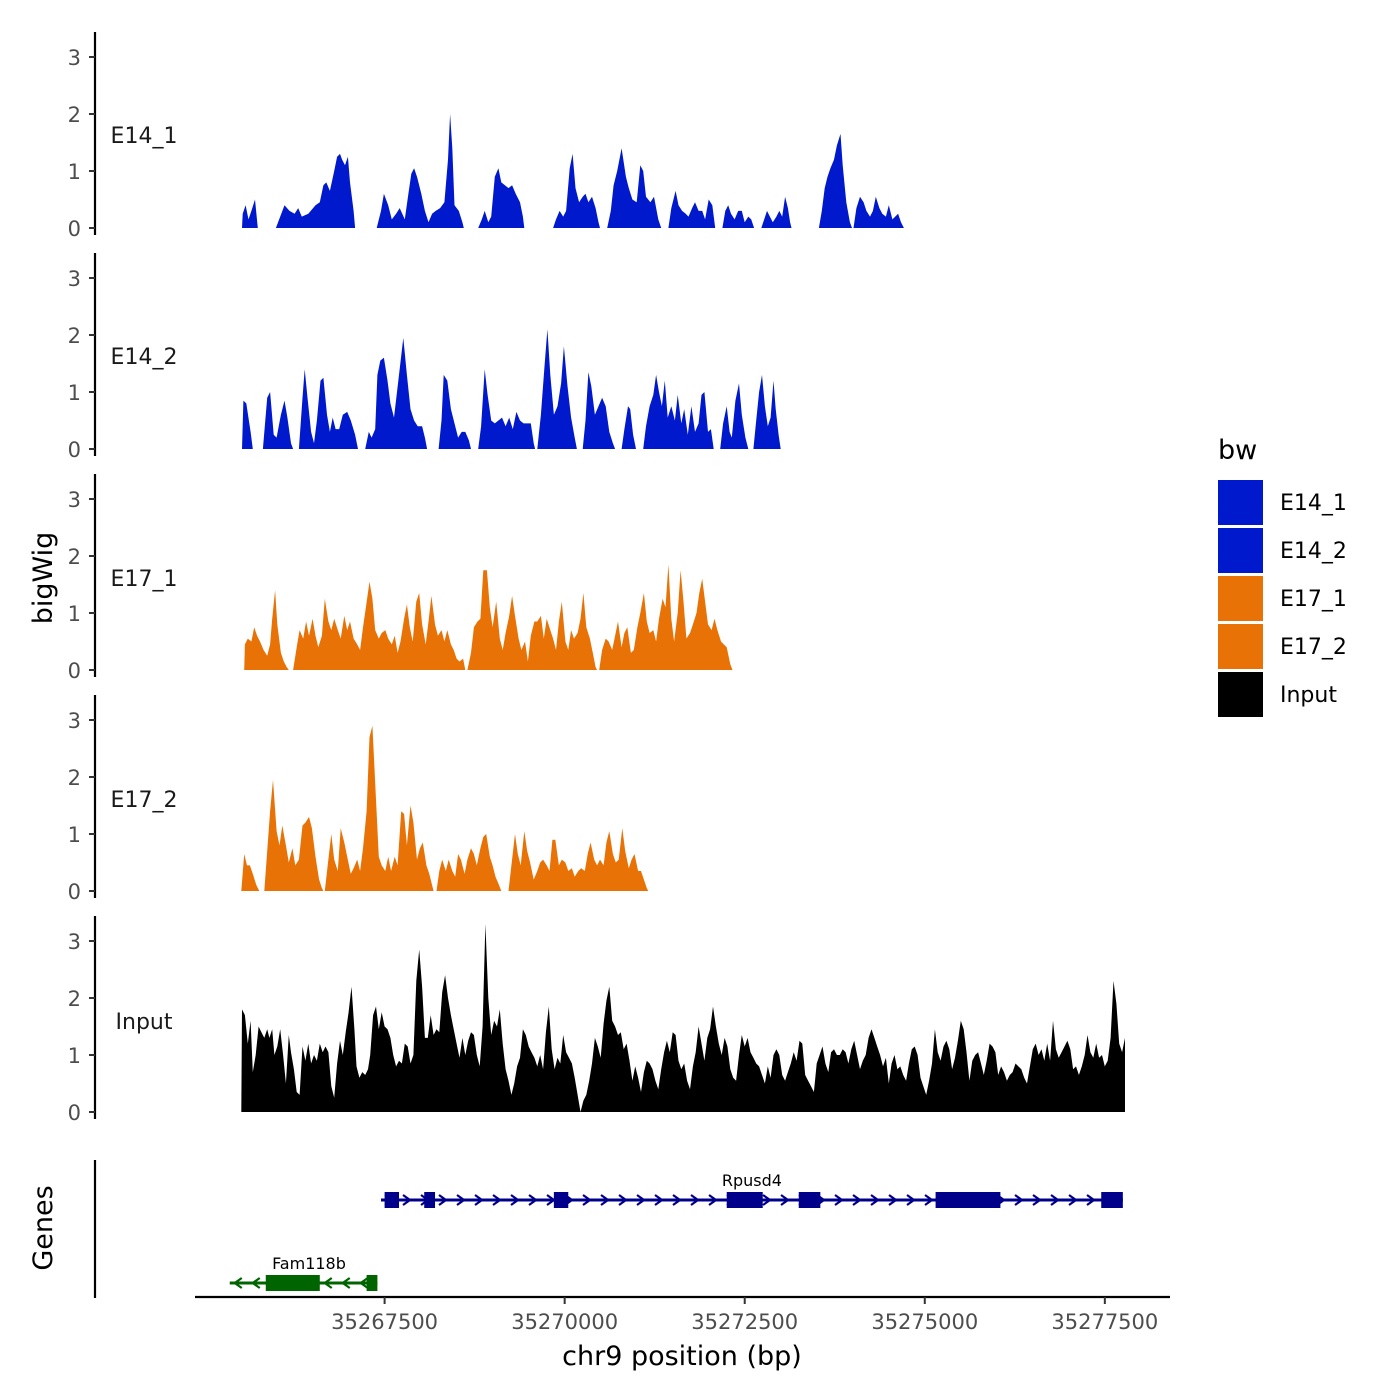 Image resolution: width=1400 pixels, height=1400 pixels. I want to click on track-e14-2: 0 1 2 3 E14_2, so click(424, 357).